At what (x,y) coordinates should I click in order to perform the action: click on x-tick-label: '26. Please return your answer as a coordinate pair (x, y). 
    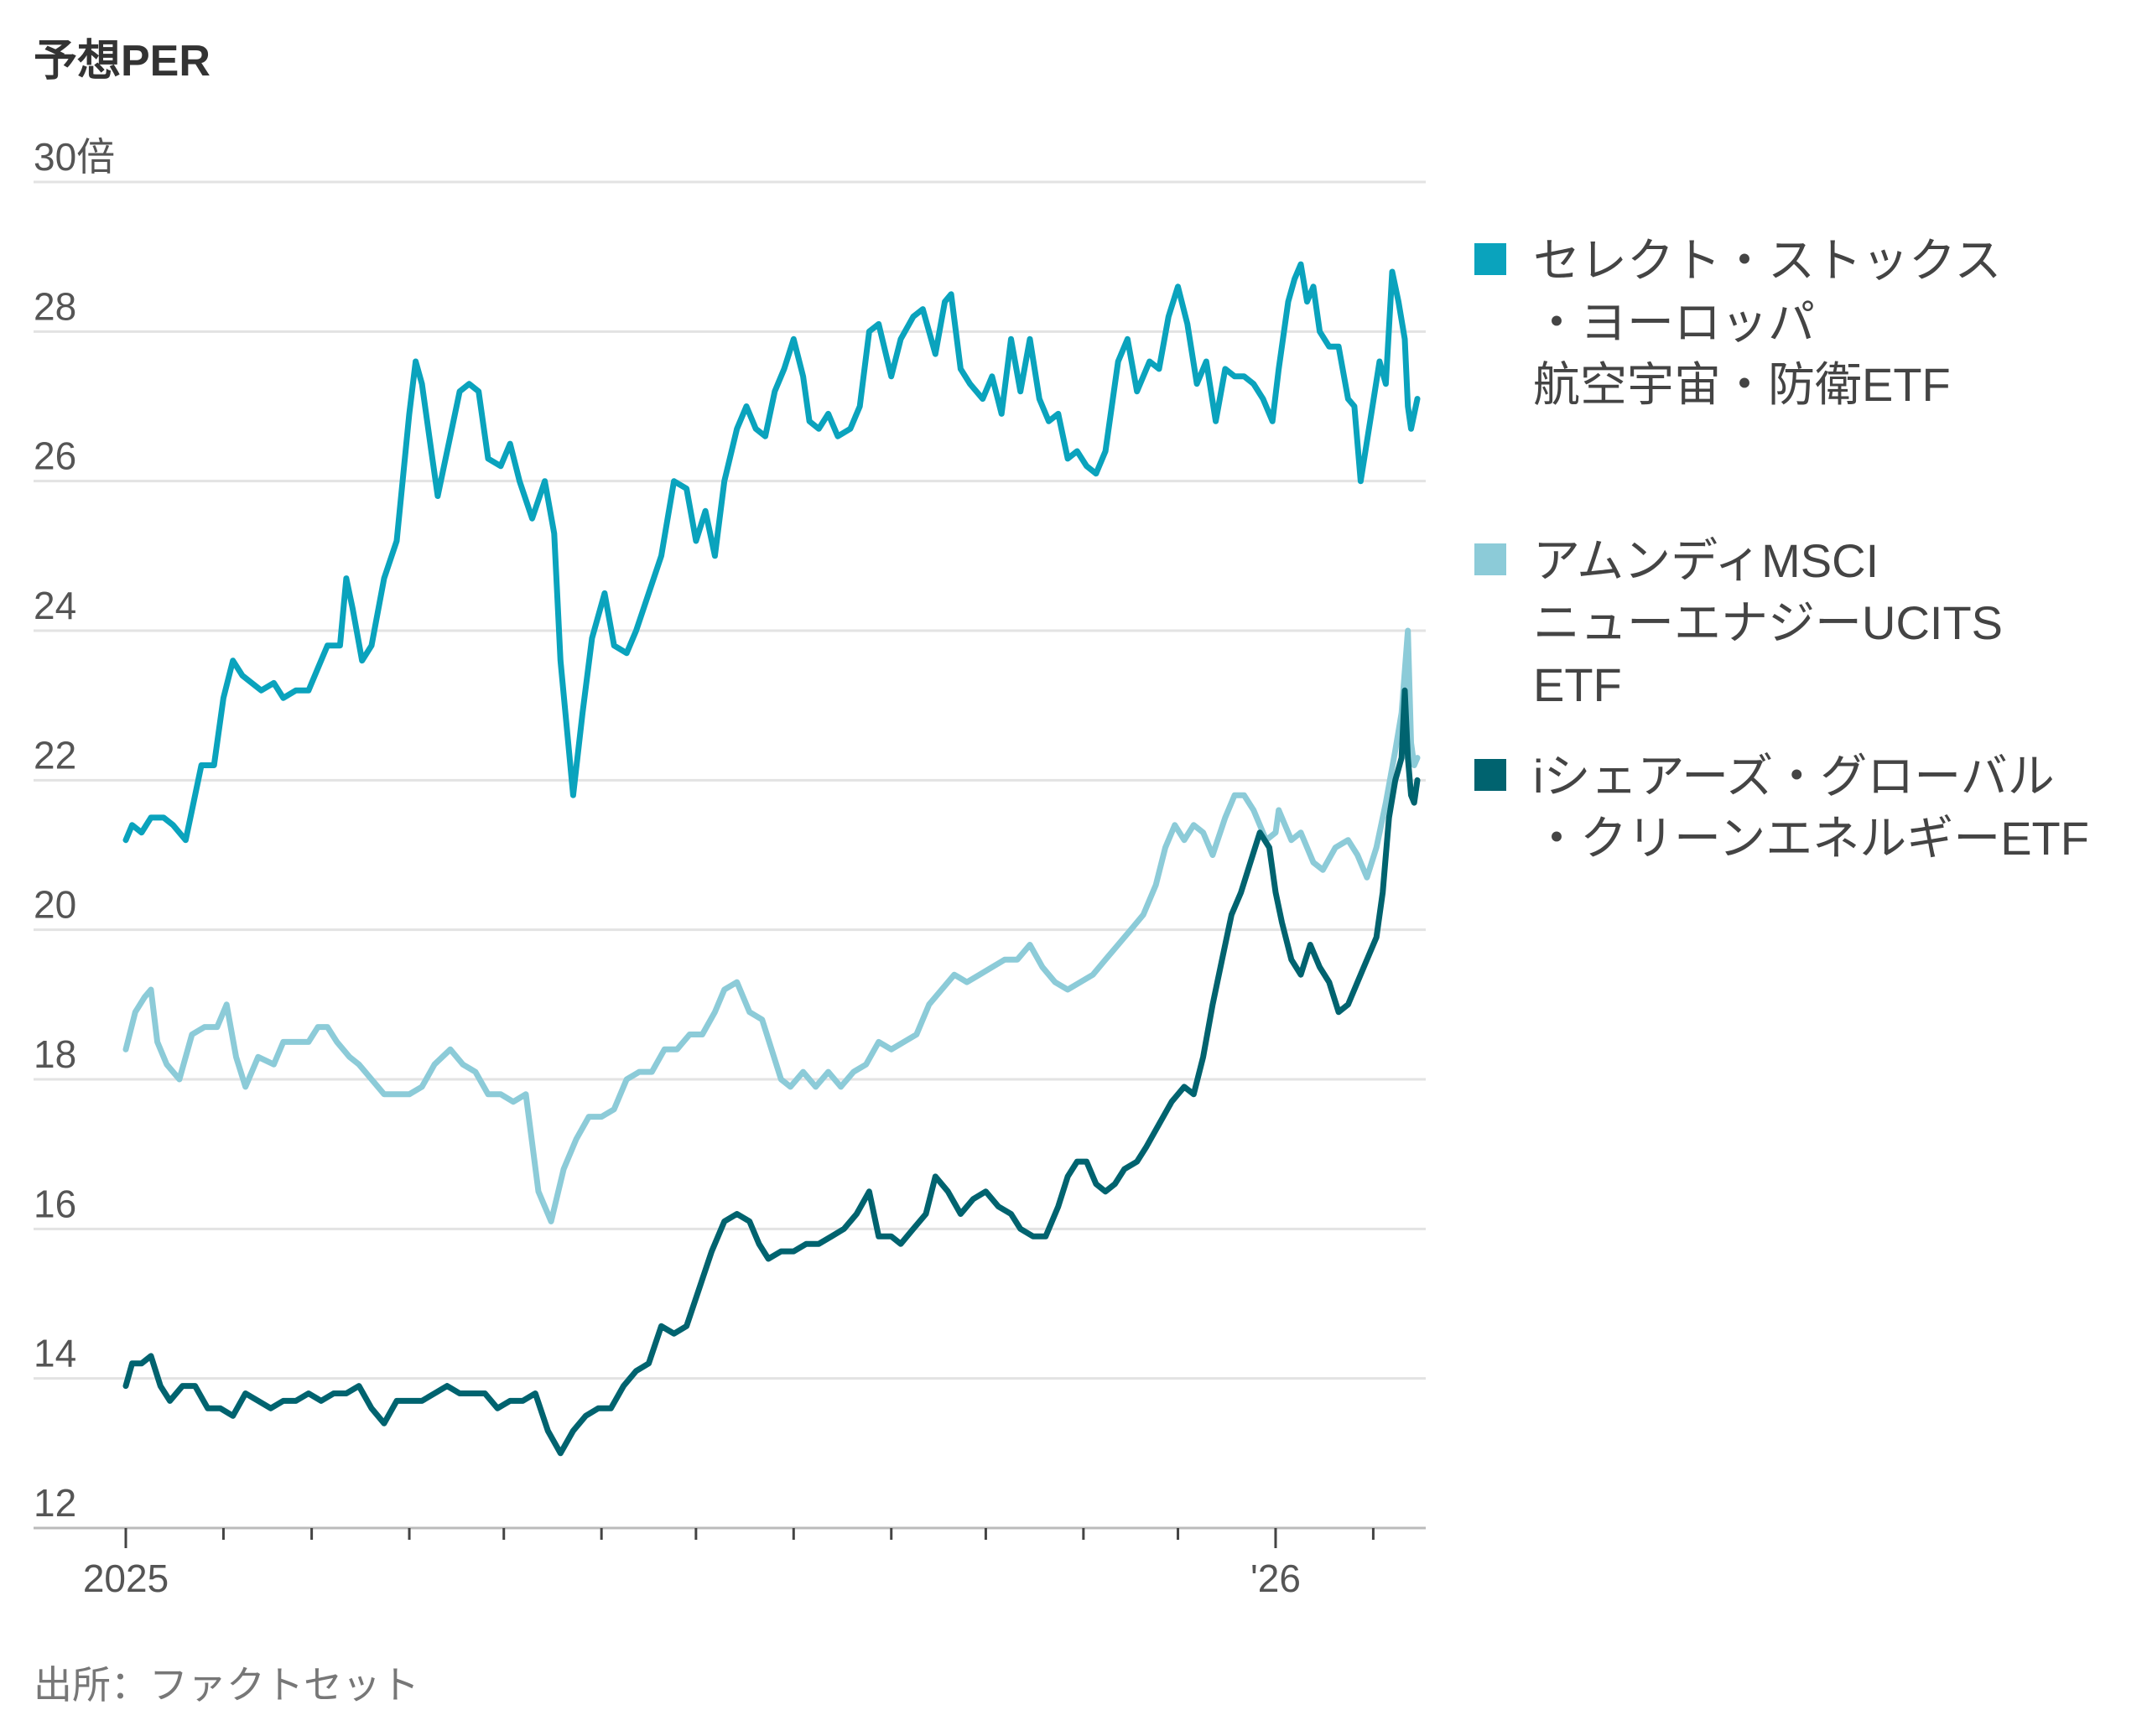
    Looking at the image, I should click on (1275, 1579).